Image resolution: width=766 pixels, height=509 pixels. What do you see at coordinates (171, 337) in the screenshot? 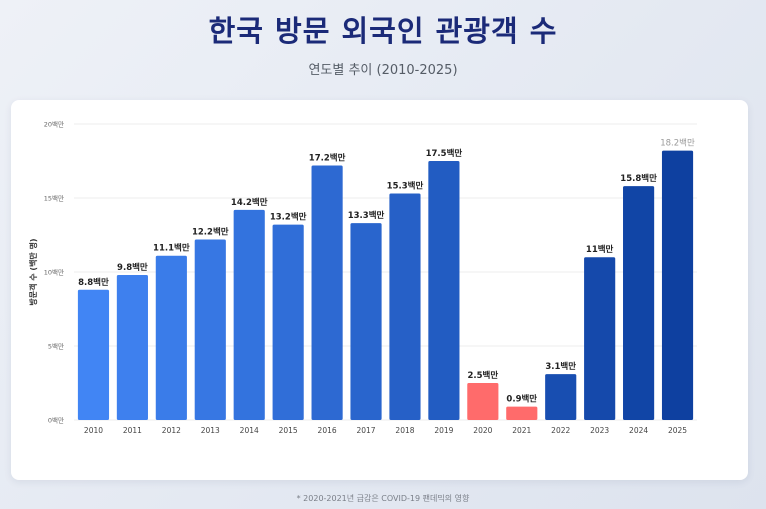
I see `bar-2012` at bounding box center [171, 337].